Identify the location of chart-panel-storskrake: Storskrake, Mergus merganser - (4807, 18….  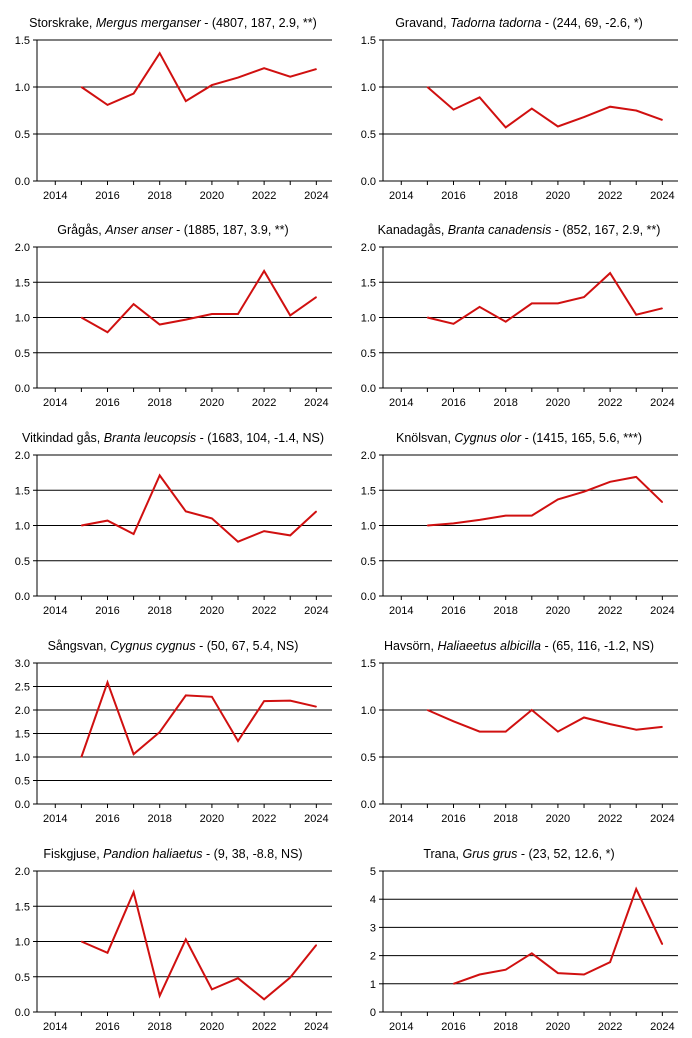
(173, 103).